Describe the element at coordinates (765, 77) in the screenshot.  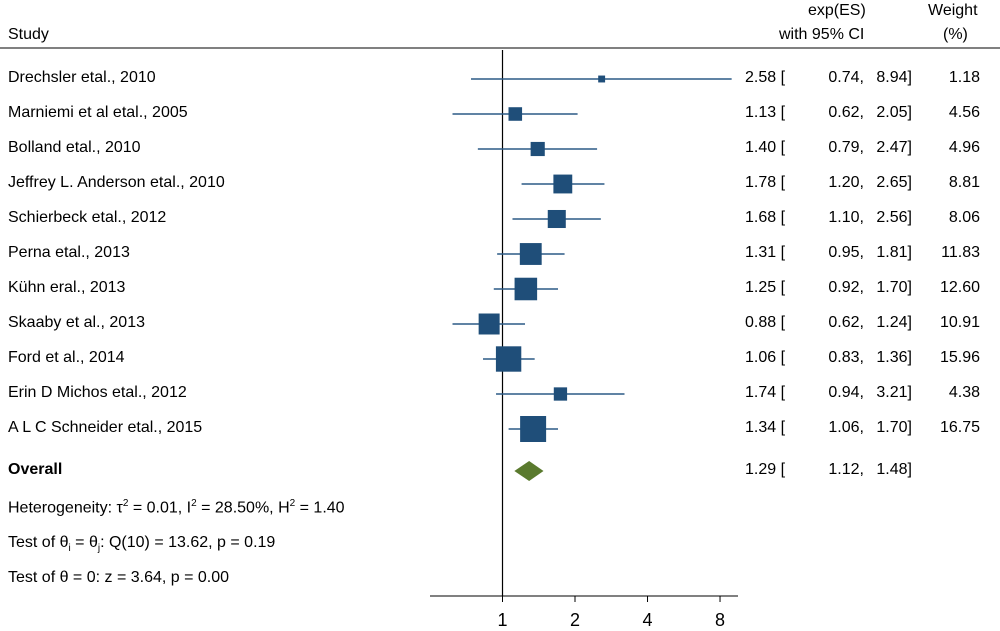
I see `es-value: 2.58 [` at that location.